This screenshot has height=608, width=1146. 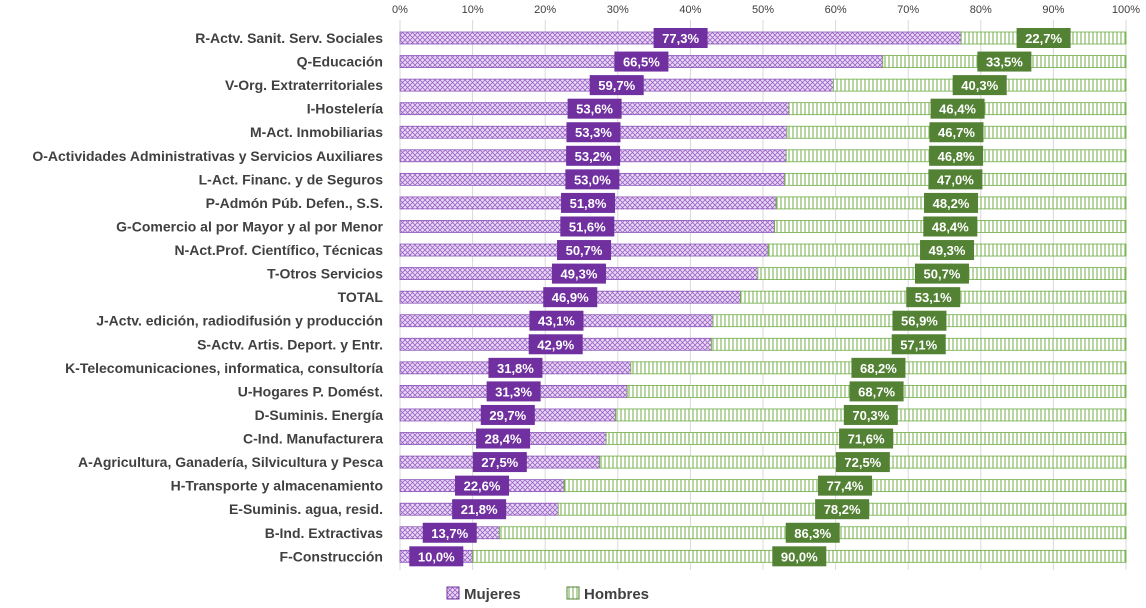 I want to click on x-tick-label: 40%, so click(x=690, y=10).